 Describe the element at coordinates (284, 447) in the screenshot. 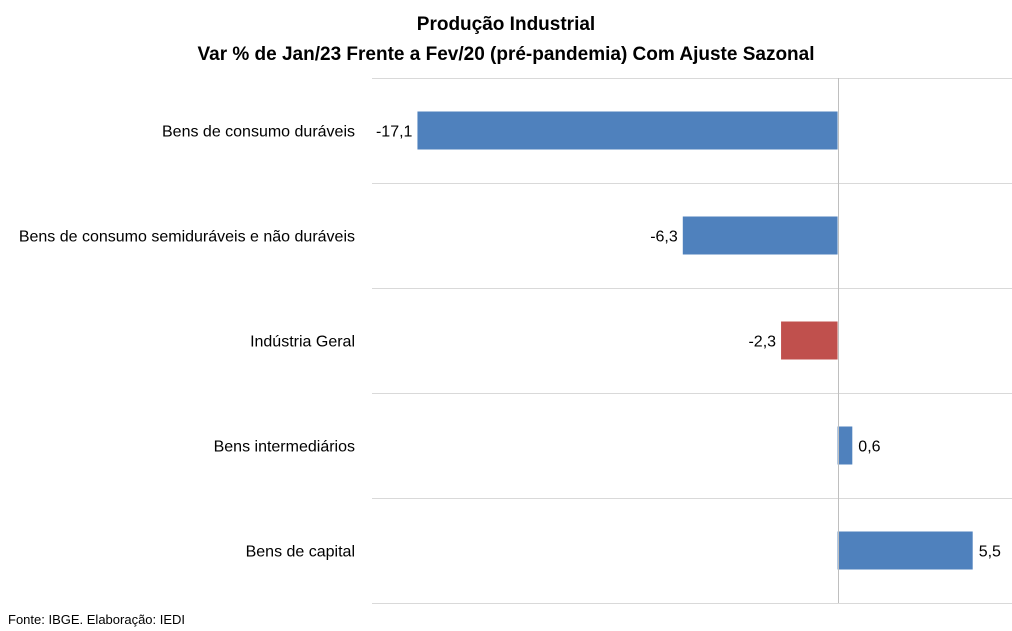

I see `category-label: Bens intermediários` at that location.